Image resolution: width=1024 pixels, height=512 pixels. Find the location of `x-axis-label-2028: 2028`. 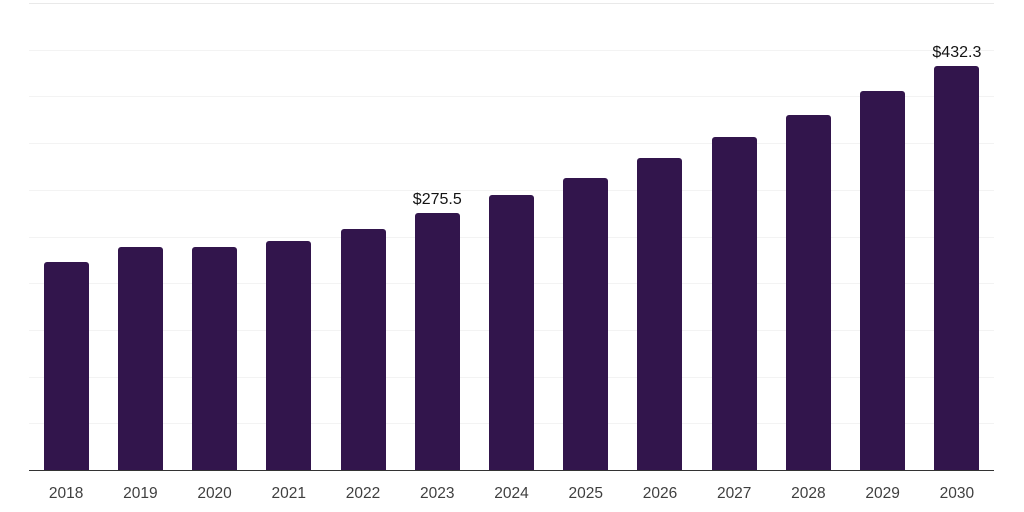

x-axis-label-2028: 2028 is located at coordinates (808, 493).